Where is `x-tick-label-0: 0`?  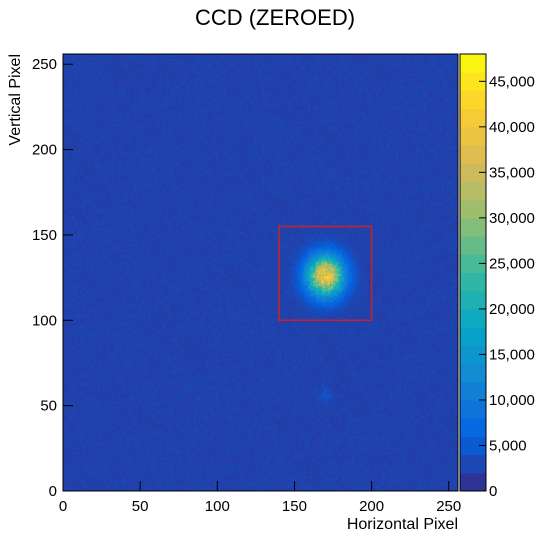
x-tick-label-0: 0 is located at coordinates (63, 506).